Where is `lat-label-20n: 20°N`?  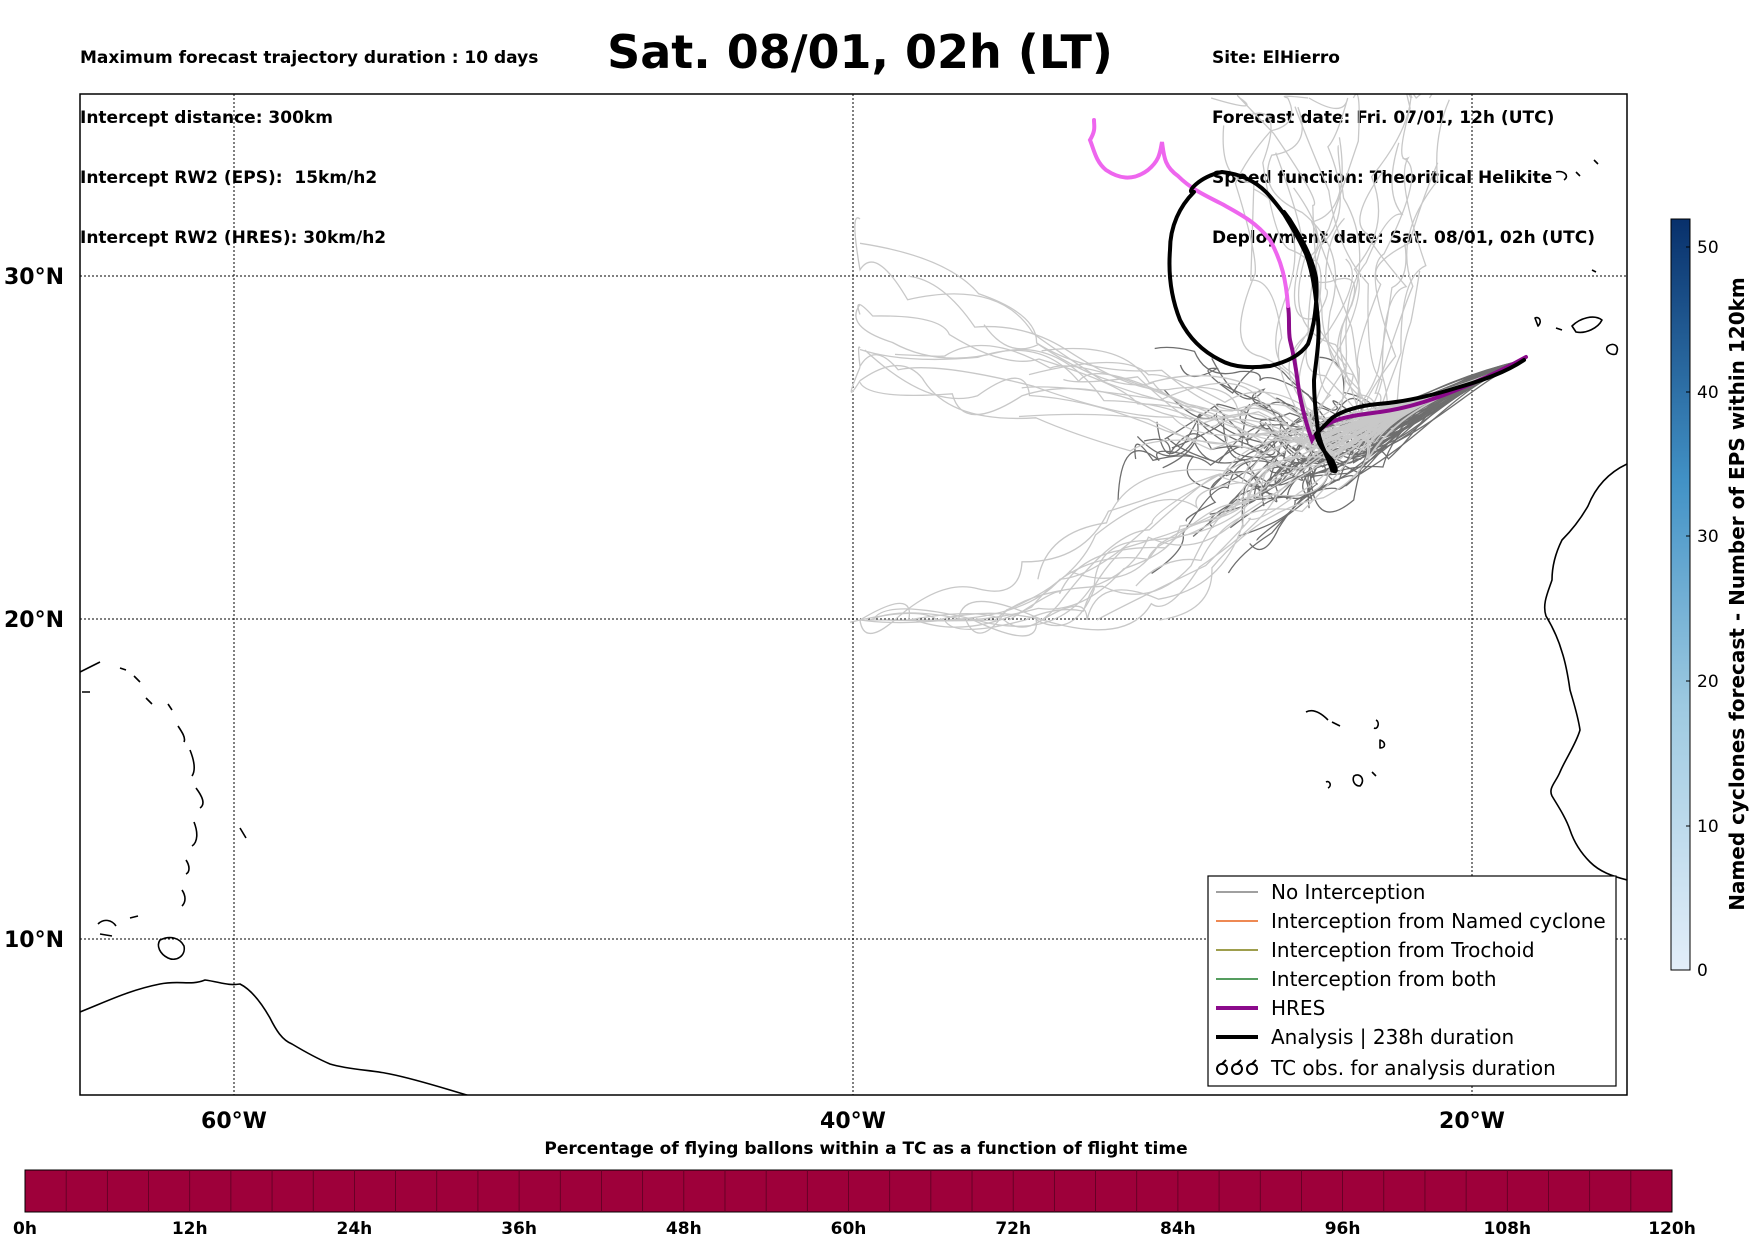 lat-label-20n: 20°N is located at coordinates (34, 620).